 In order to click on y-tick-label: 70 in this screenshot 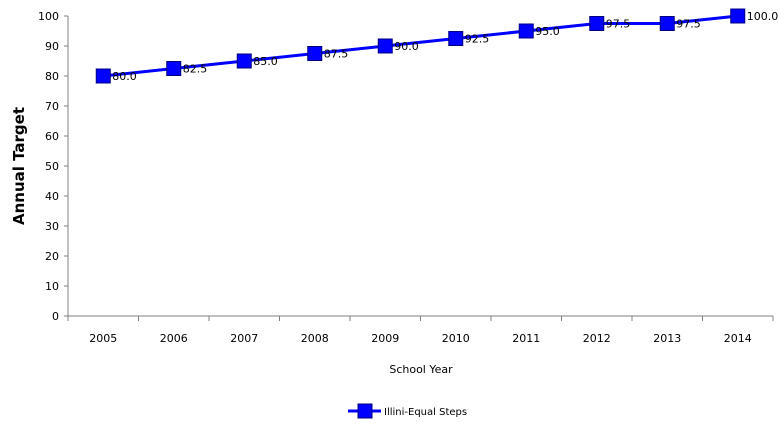, I will do `click(52, 106)`.